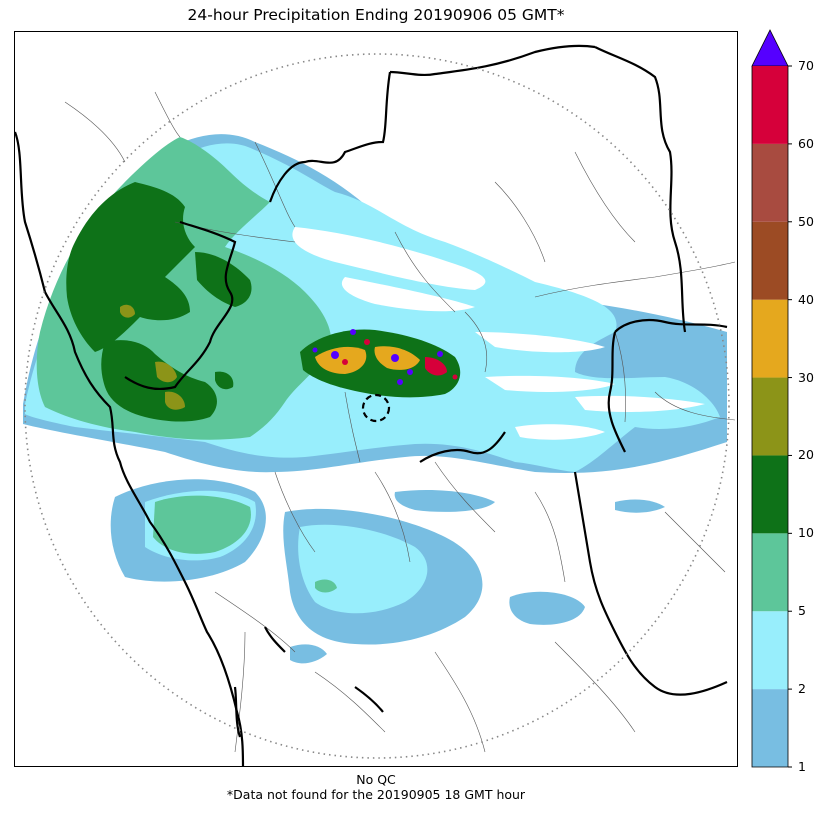 This screenshot has height=813, width=825. I want to click on colorbar-tick-label: 2, so click(802, 689).